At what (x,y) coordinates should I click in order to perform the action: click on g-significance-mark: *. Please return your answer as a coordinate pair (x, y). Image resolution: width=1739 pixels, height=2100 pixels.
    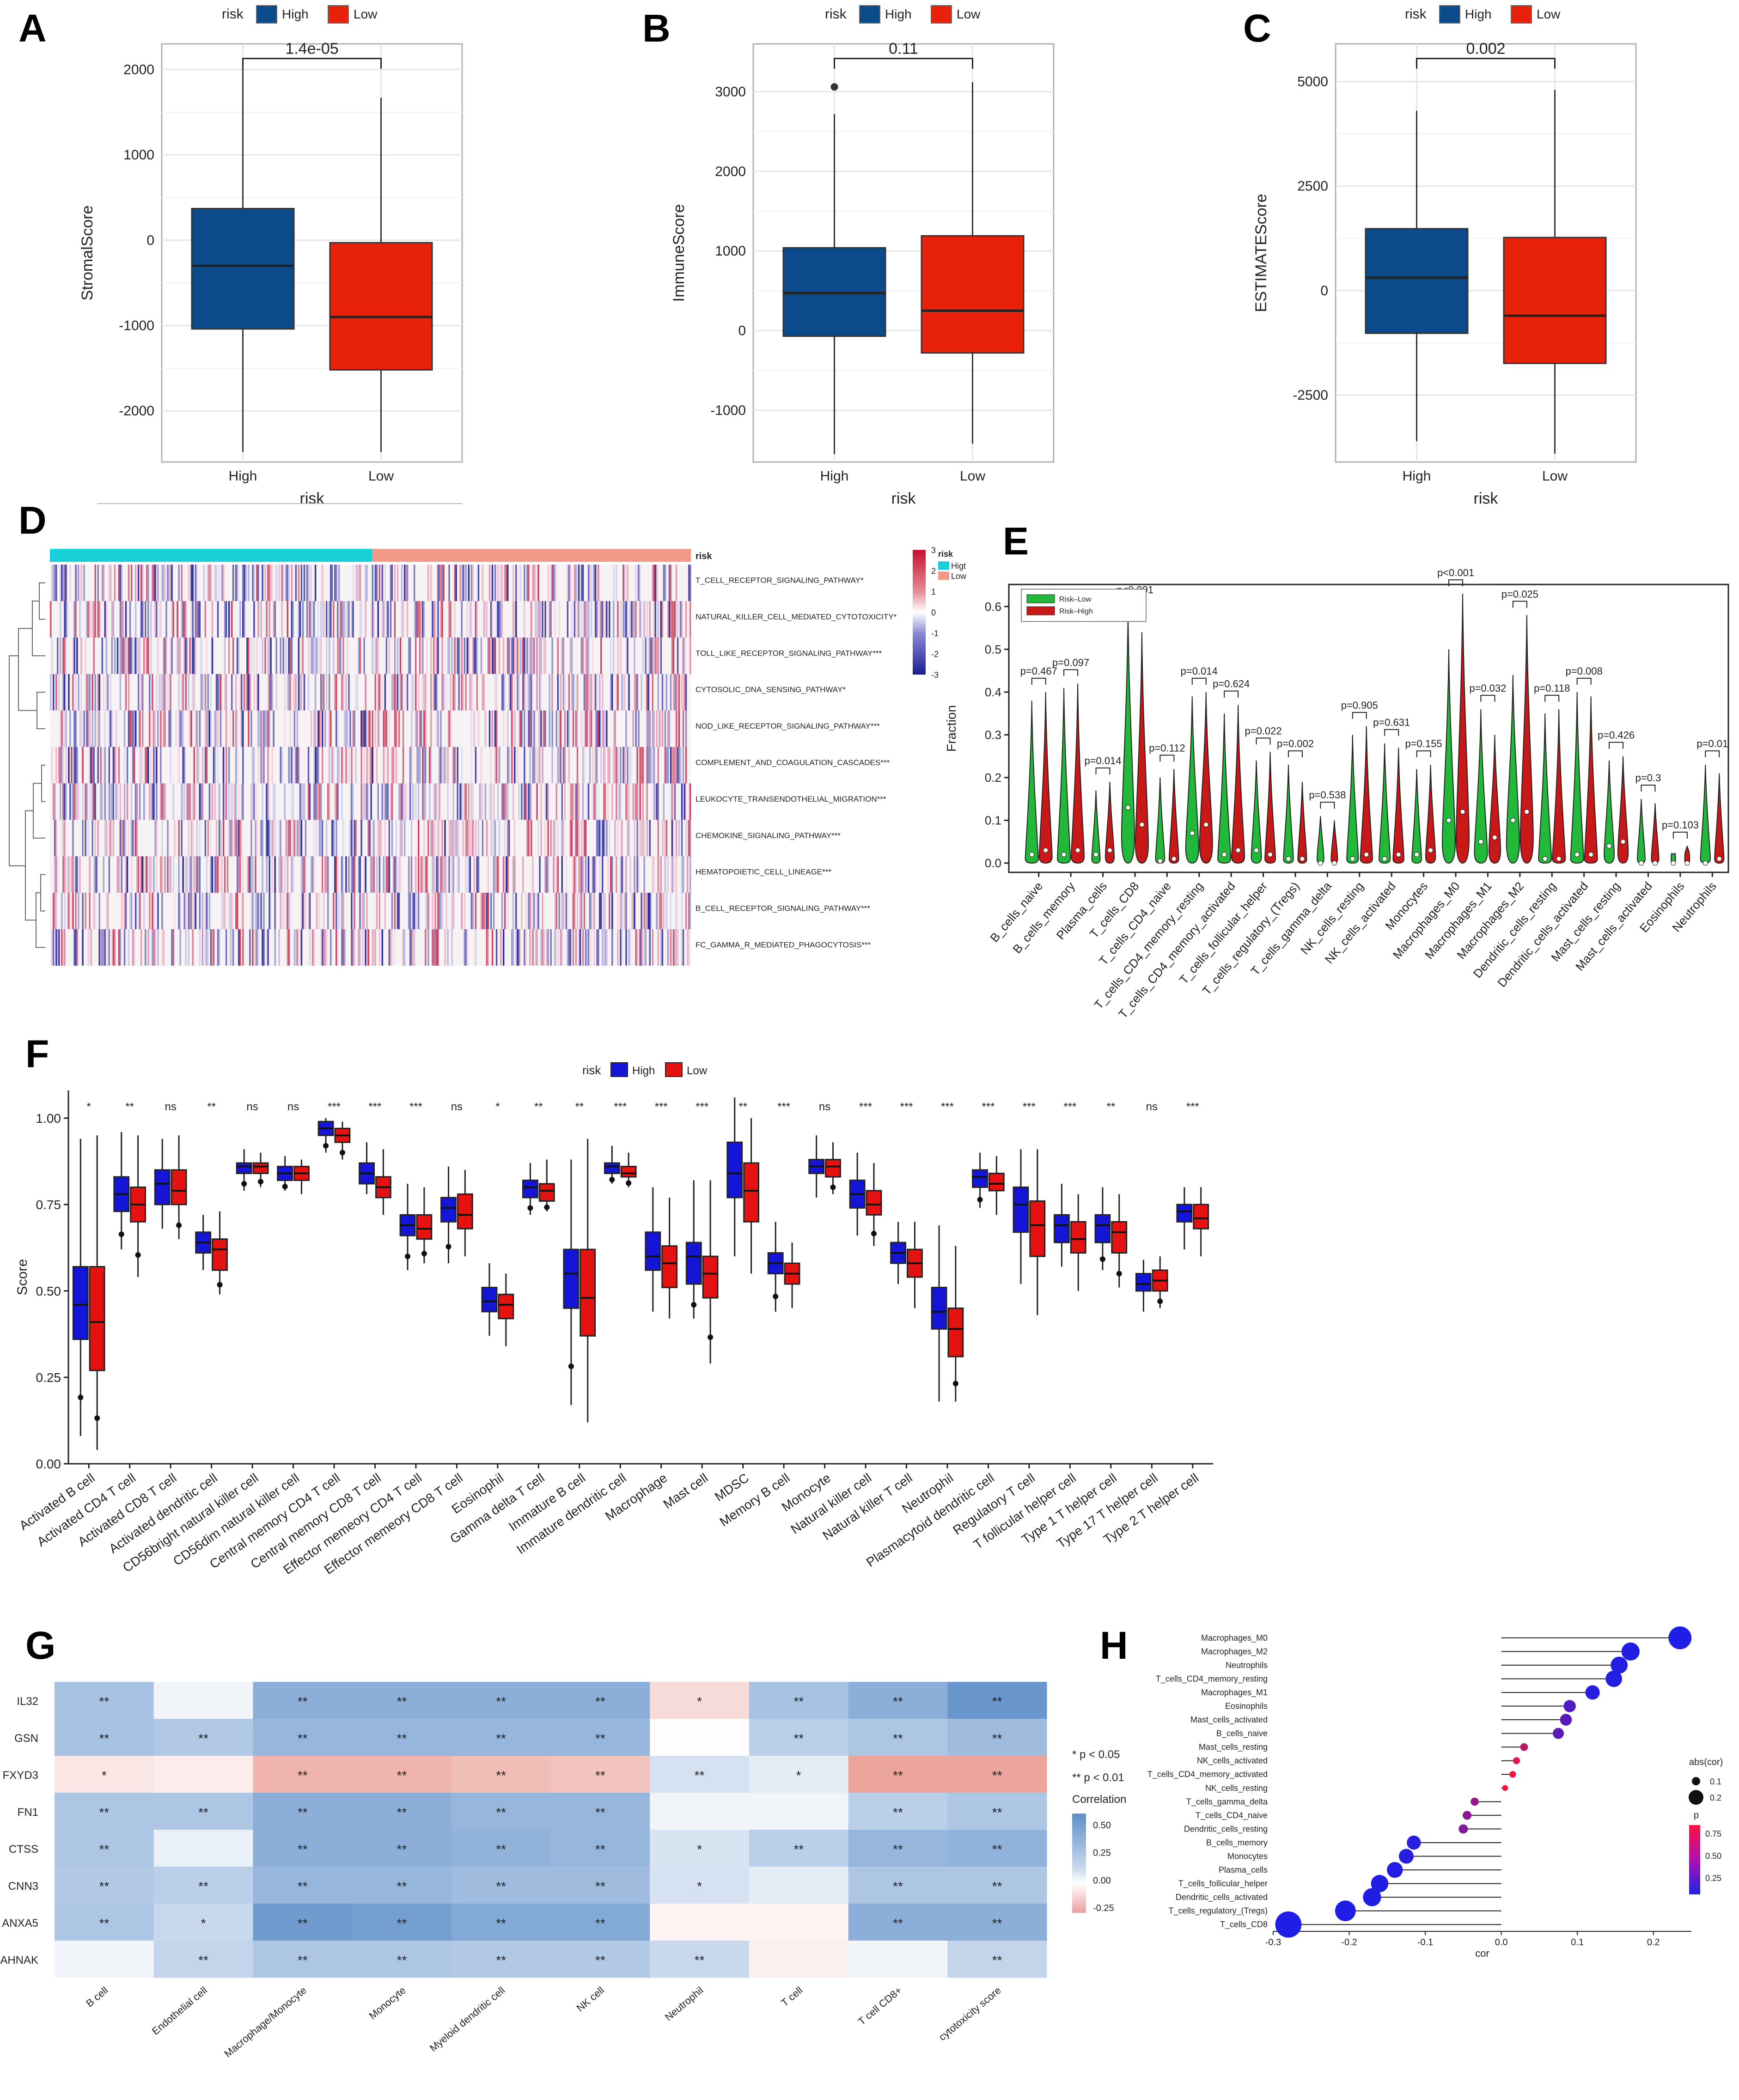
    Looking at the image, I should click on (104, 1775).